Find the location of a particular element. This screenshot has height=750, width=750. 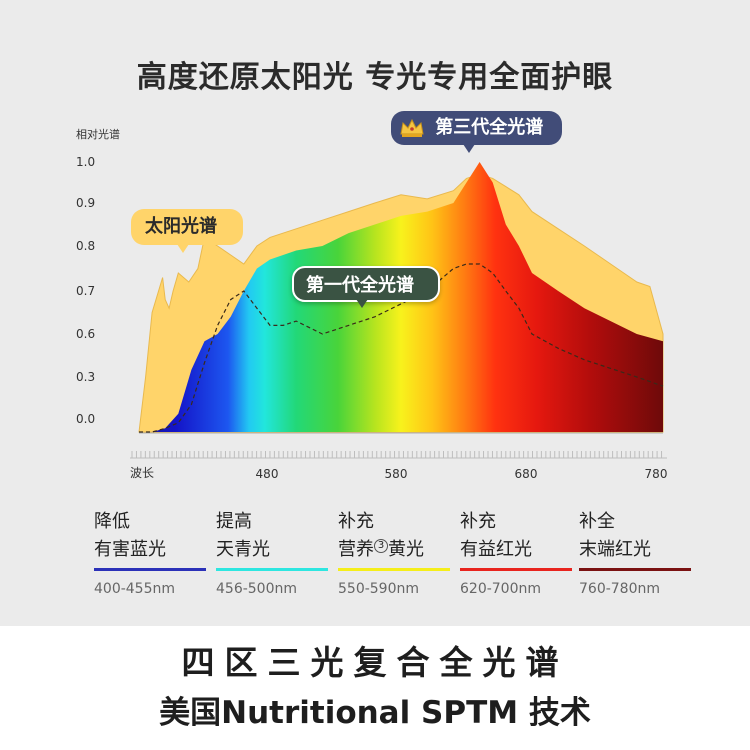

crown-icon is located at coordinates (412, 127).